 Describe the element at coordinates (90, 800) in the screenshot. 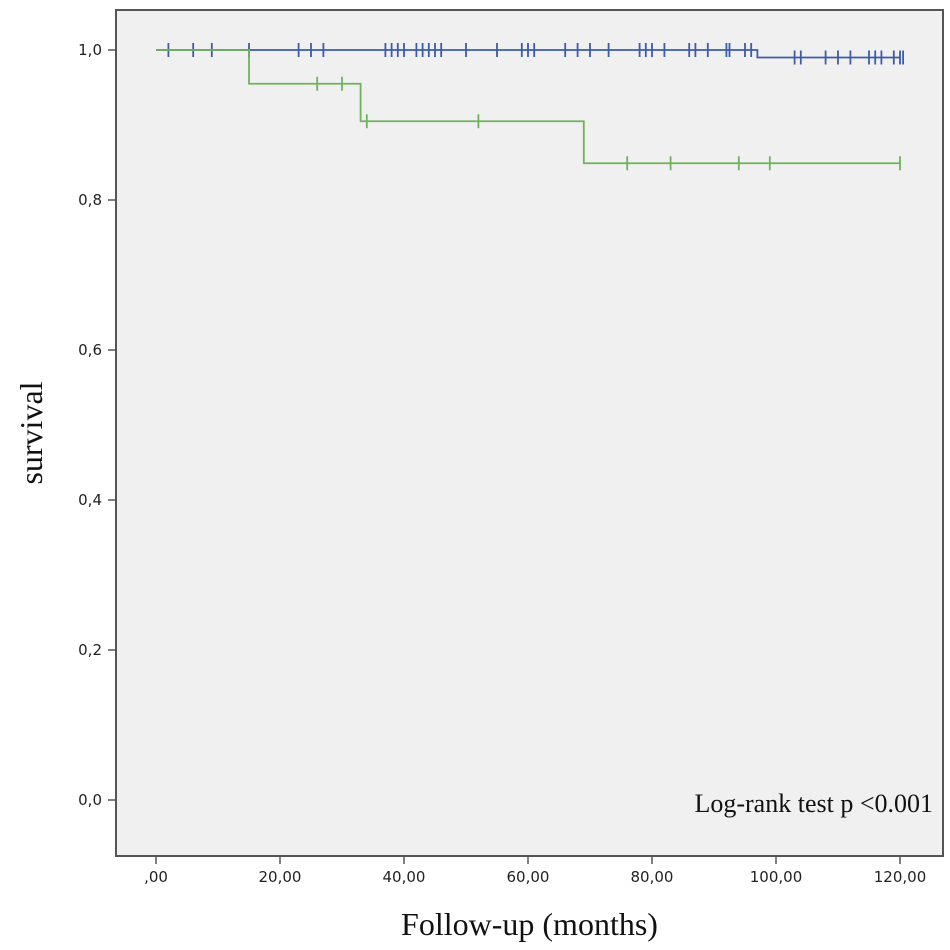

I see `y-tick-label: 0,0` at that location.